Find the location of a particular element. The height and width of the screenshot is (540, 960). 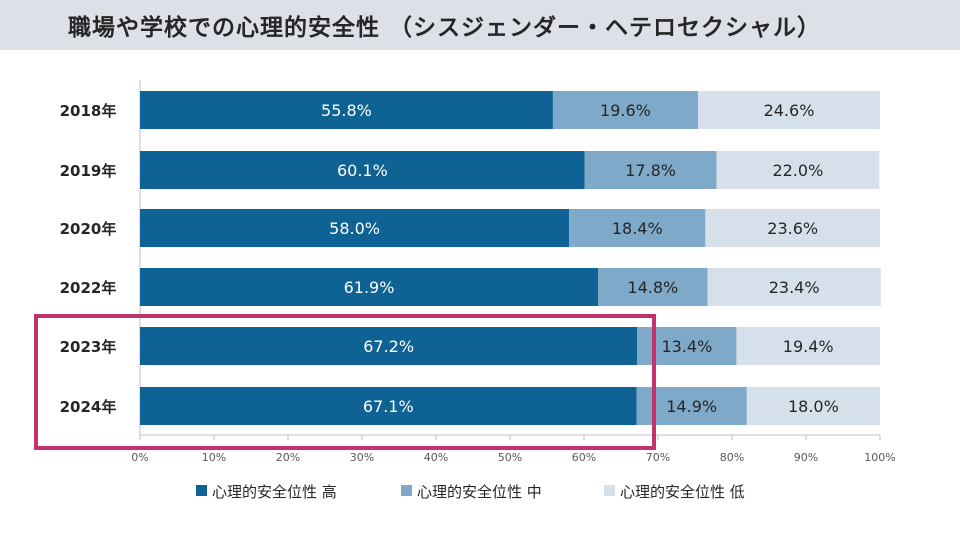

data-label: 24.6% is located at coordinates (789, 110).